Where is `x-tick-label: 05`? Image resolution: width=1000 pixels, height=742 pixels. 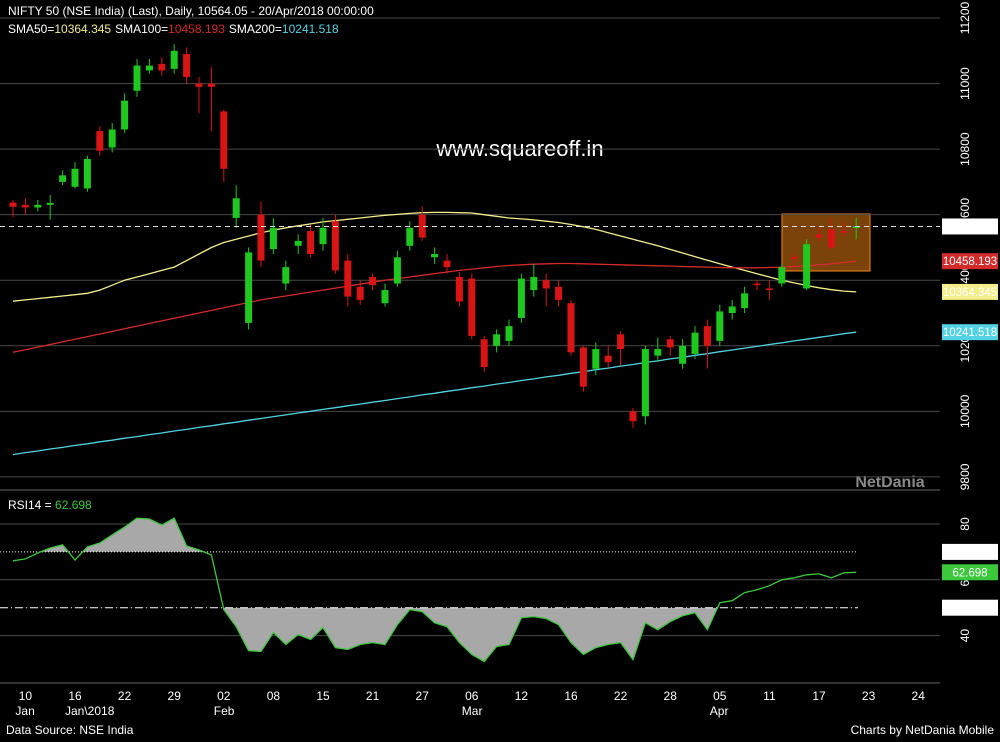 x-tick-label: 05 is located at coordinates (720, 696).